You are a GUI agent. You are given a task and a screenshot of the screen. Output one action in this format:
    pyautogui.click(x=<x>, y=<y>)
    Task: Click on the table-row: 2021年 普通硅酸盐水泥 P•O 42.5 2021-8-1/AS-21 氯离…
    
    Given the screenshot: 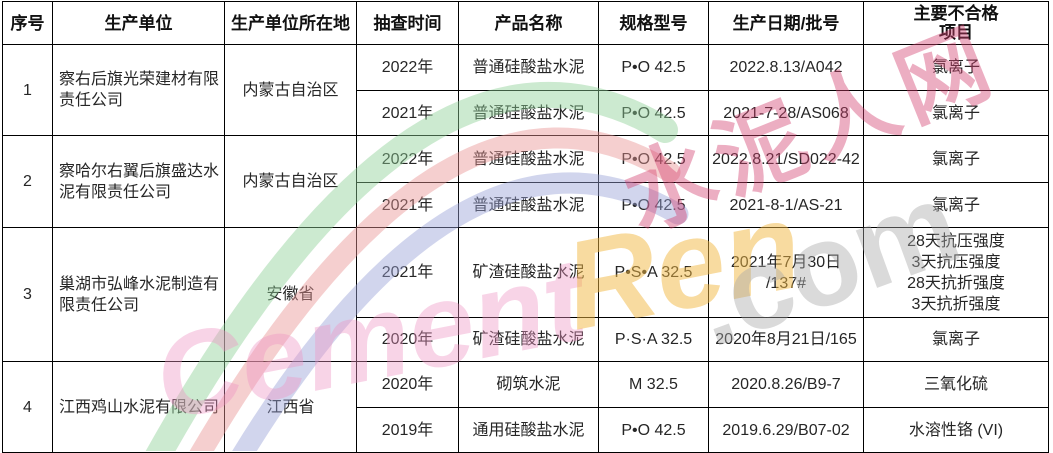 What is the action you would take?
    pyautogui.click(x=526, y=205)
    